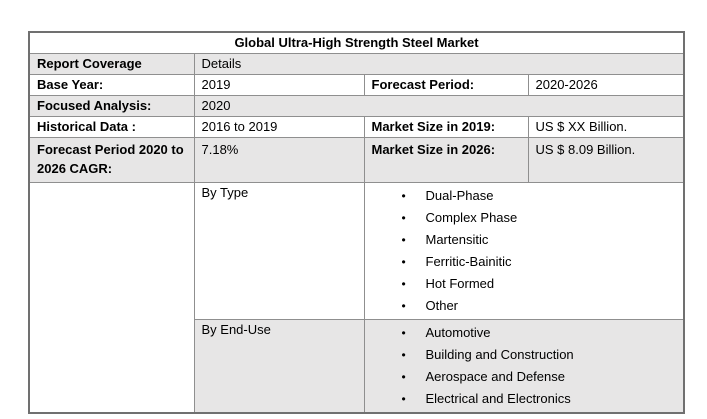 This screenshot has height=419, width=707. I want to click on market-size-2026-value: US $ 8.09 Billion., so click(606, 160).